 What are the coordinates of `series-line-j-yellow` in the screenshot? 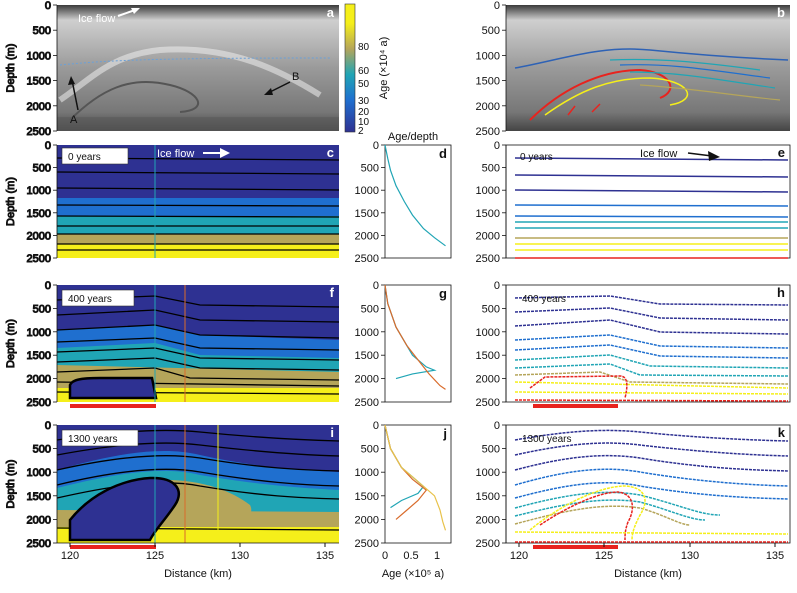 It's located at (415, 477).